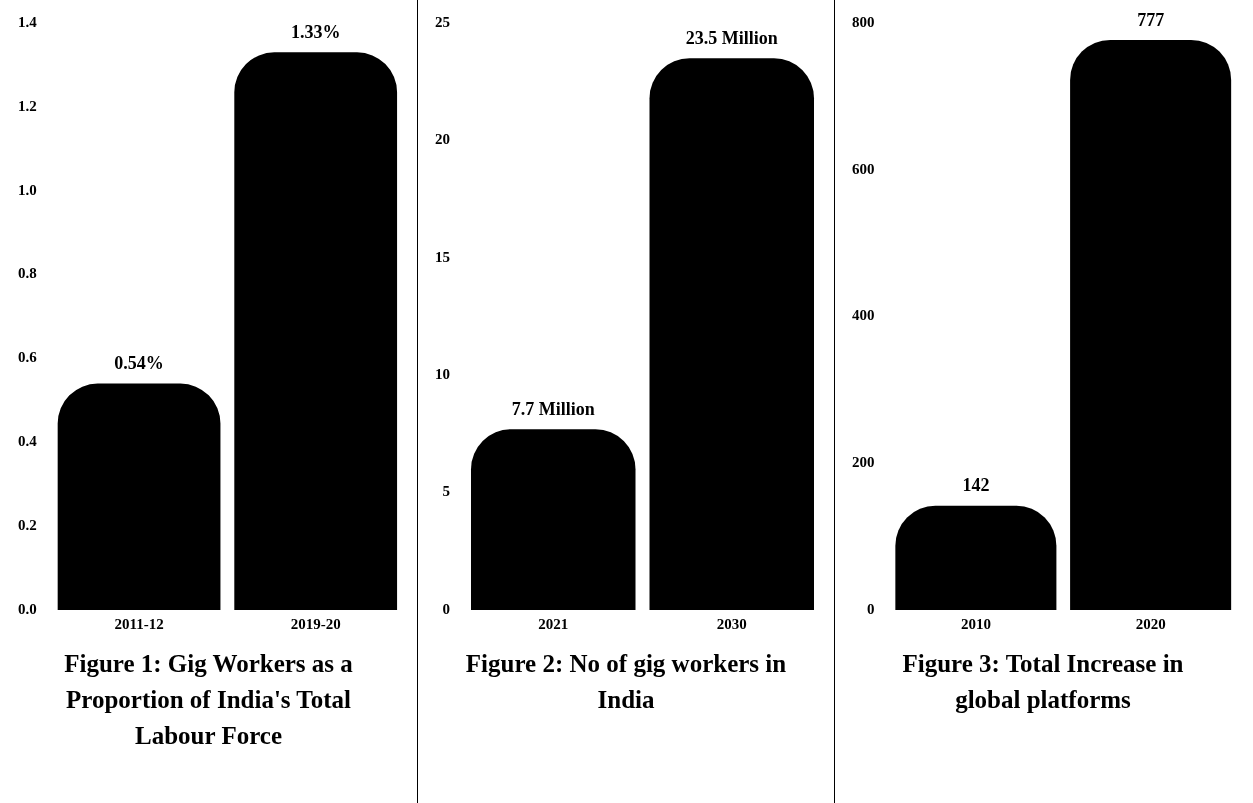 The width and height of the screenshot is (1253, 803). What do you see at coordinates (731, 623) in the screenshot?
I see `x-tick-label: 2030` at bounding box center [731, 623].